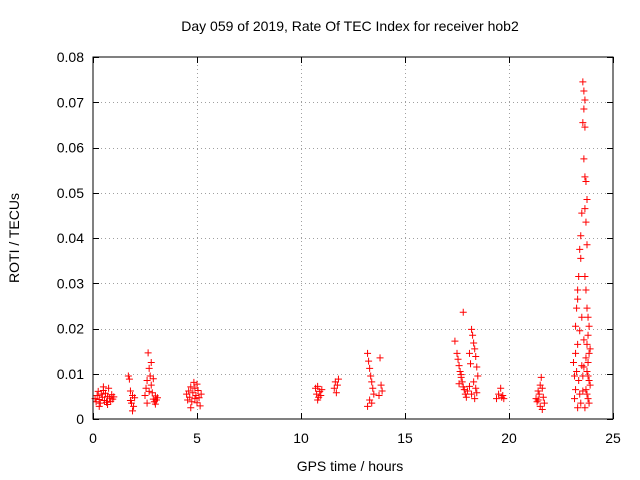 The image size is (640, 480). I want to click on y-tick-label: 0.06, so click(70, 148).